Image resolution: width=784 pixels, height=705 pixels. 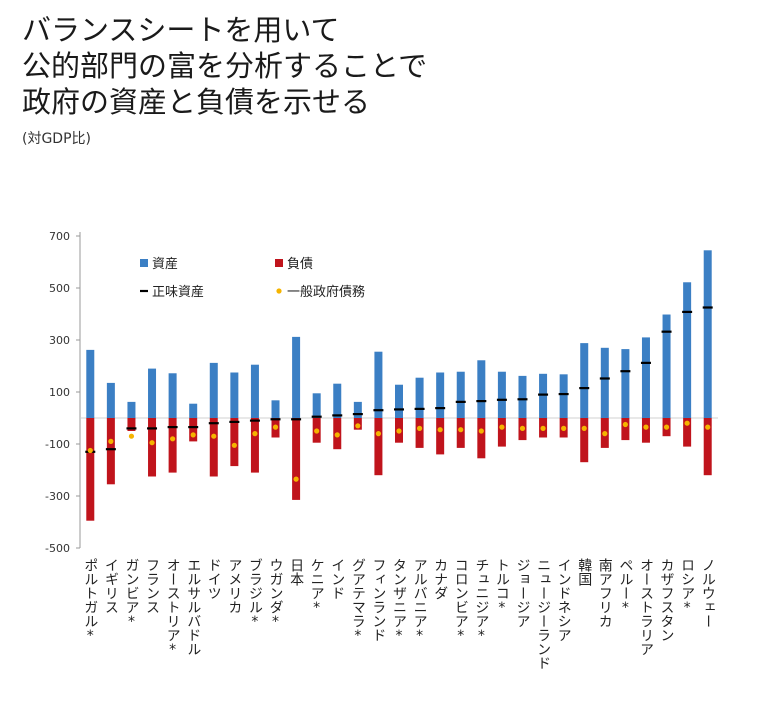 What do you see at coordinates (708, 593) in the screenshot?
I see `x-tick-label: ノルウェー` at bounding box center [708, 593].